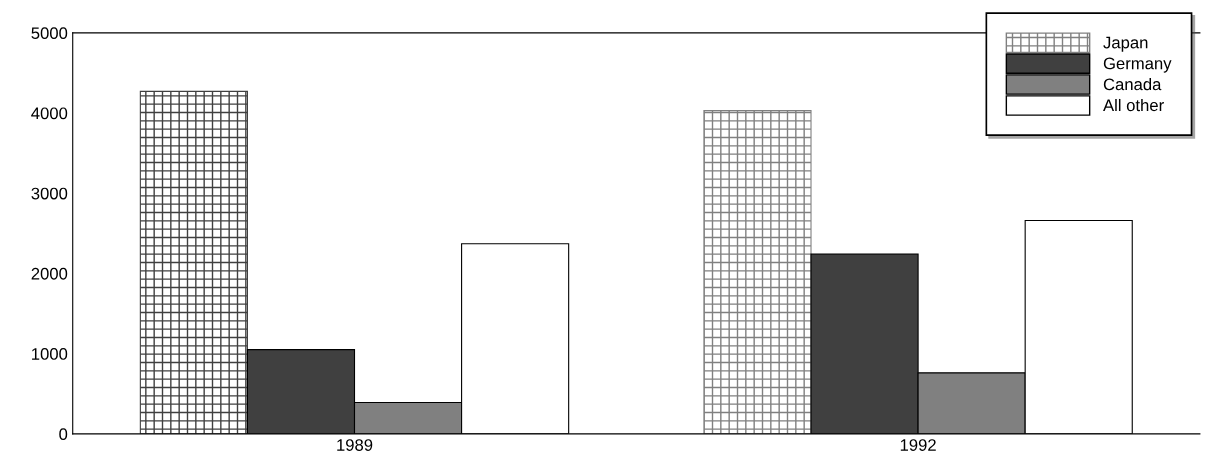 The height and width of the screenshot is (469, 1212). Describe the element at coordinates (757, 272) in the screenshot. I see `bar` at that location.